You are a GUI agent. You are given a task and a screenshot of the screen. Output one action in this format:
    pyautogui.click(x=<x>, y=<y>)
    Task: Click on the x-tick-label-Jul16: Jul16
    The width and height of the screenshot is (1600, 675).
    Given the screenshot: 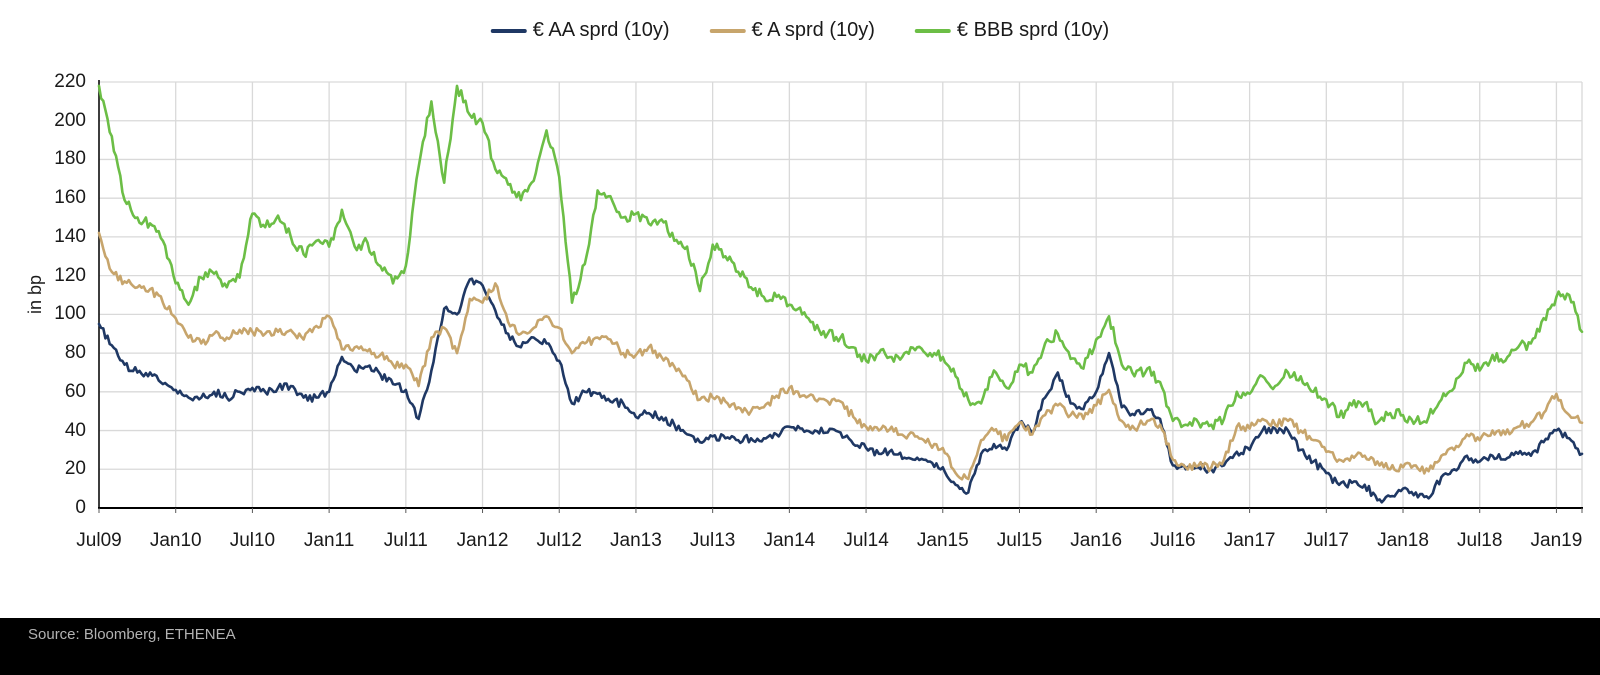 What is the action you would take?
    pyautogui.click(x=1173, y=540)
    